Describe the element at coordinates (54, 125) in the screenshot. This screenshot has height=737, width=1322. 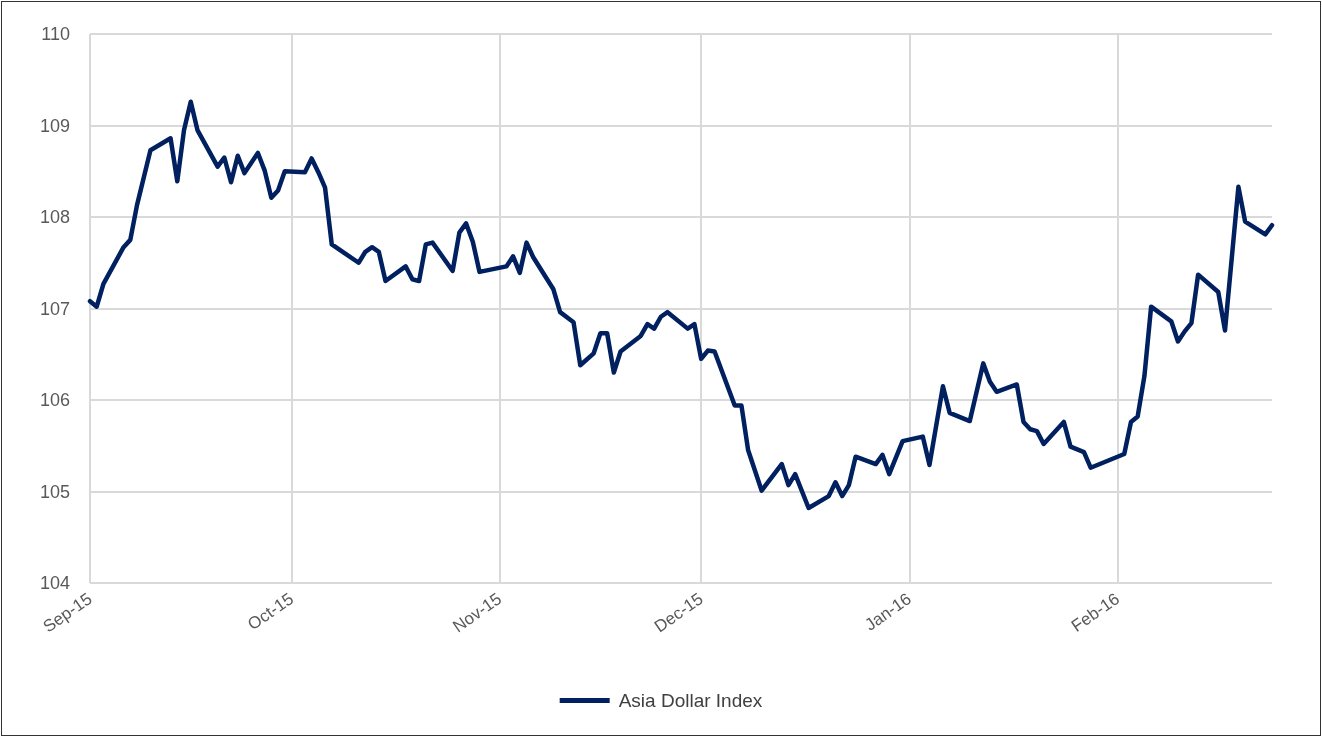
I see `y-tick-label: 109` at that location.